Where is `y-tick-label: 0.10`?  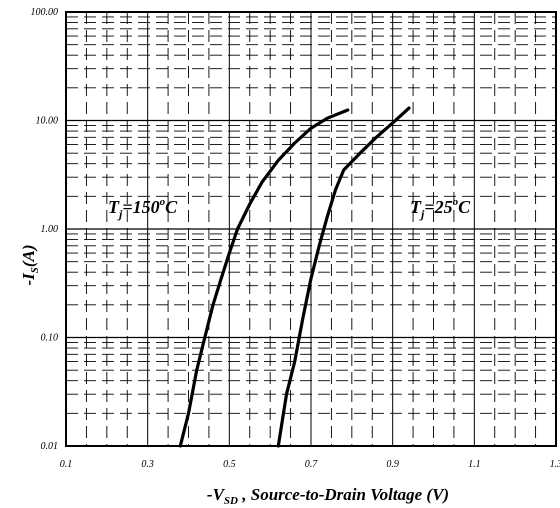
y-tick-label: 0.10 is located at coordinates (50, 338).